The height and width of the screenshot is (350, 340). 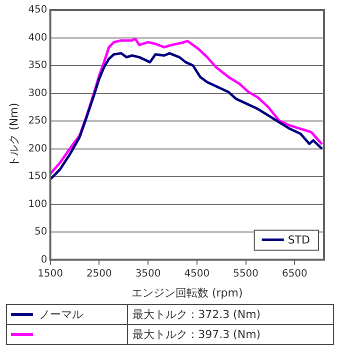 I want to click on y-tick-label: 0, so click(x=44, y=260).